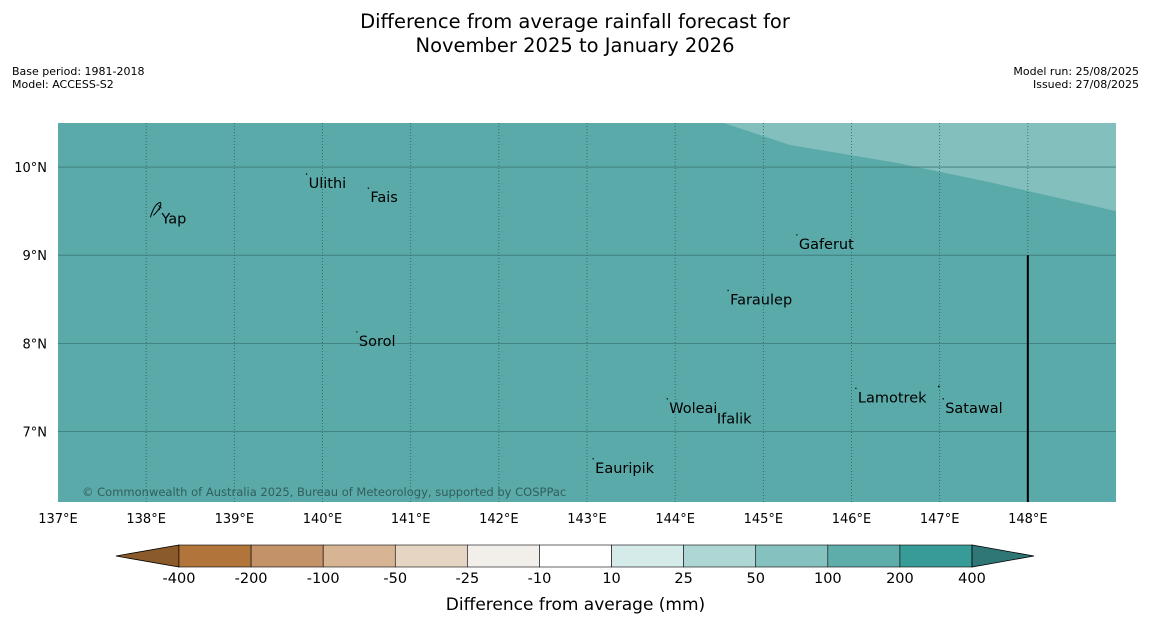 The width and height of the screenshot is (1150, 644). I want to click on lon-tick-label: 137°E, so click(58, 519).